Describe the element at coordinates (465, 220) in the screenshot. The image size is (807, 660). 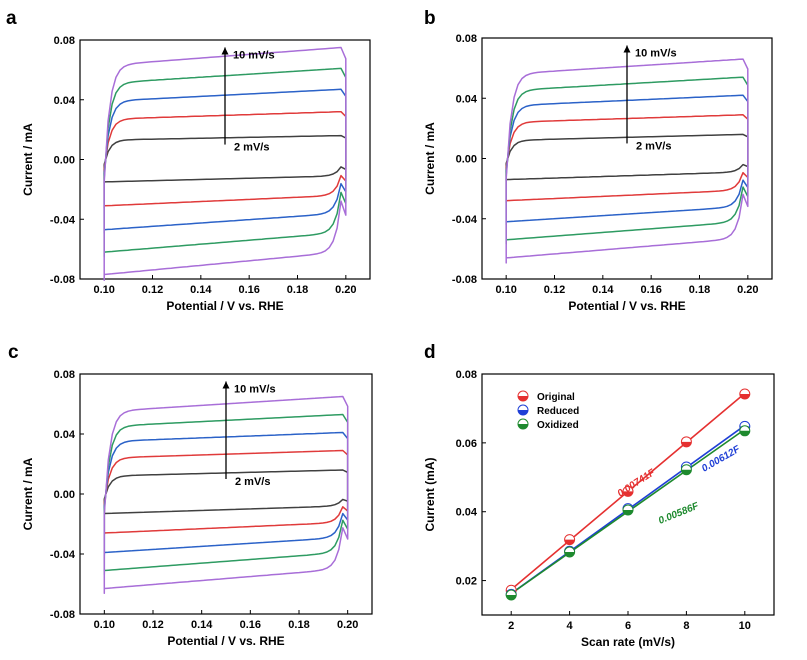
I see `panel-b-y-tick-label: -0.04` at that location.